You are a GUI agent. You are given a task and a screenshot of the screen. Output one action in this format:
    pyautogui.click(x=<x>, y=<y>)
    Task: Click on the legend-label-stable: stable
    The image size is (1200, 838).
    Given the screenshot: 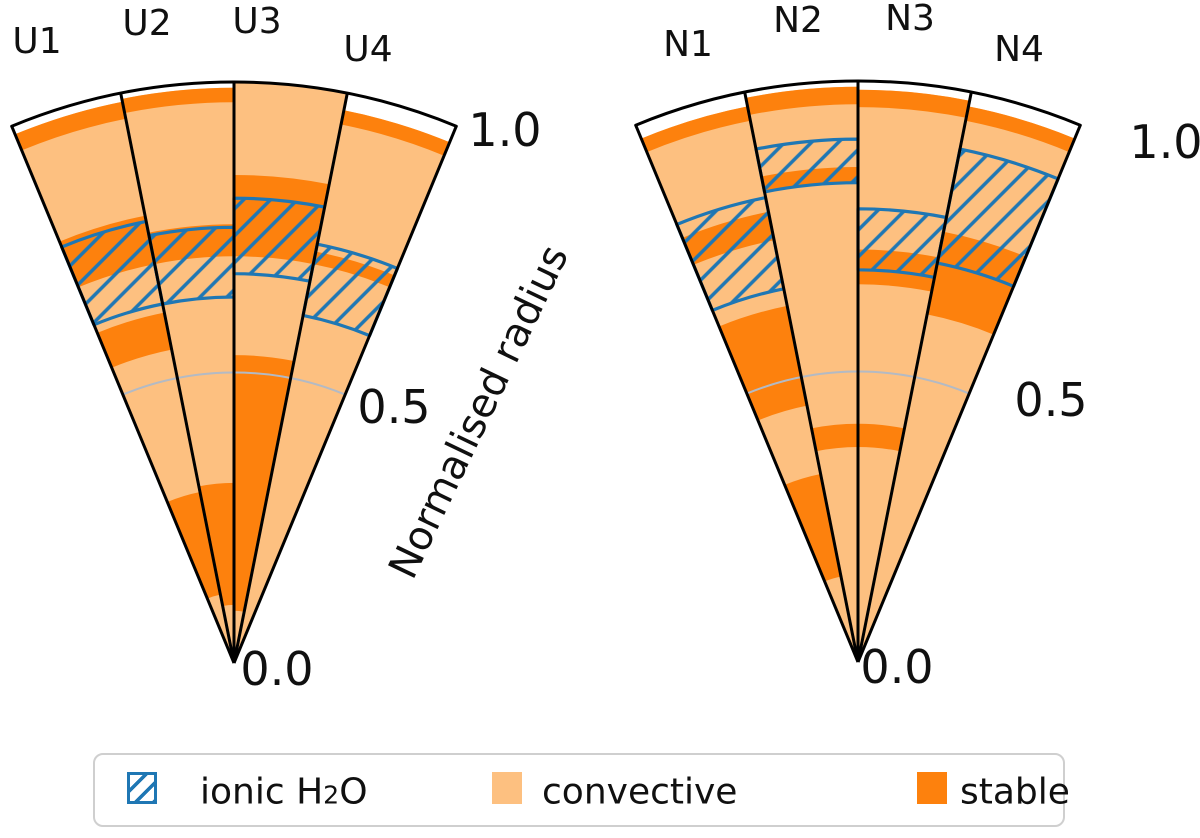 What is the action you would take?
    pyautogui.click(x=1015, y=792)
    